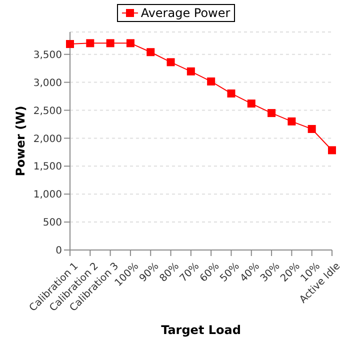  I want to click on y-tick-label: 1,500, so click(47, 167).